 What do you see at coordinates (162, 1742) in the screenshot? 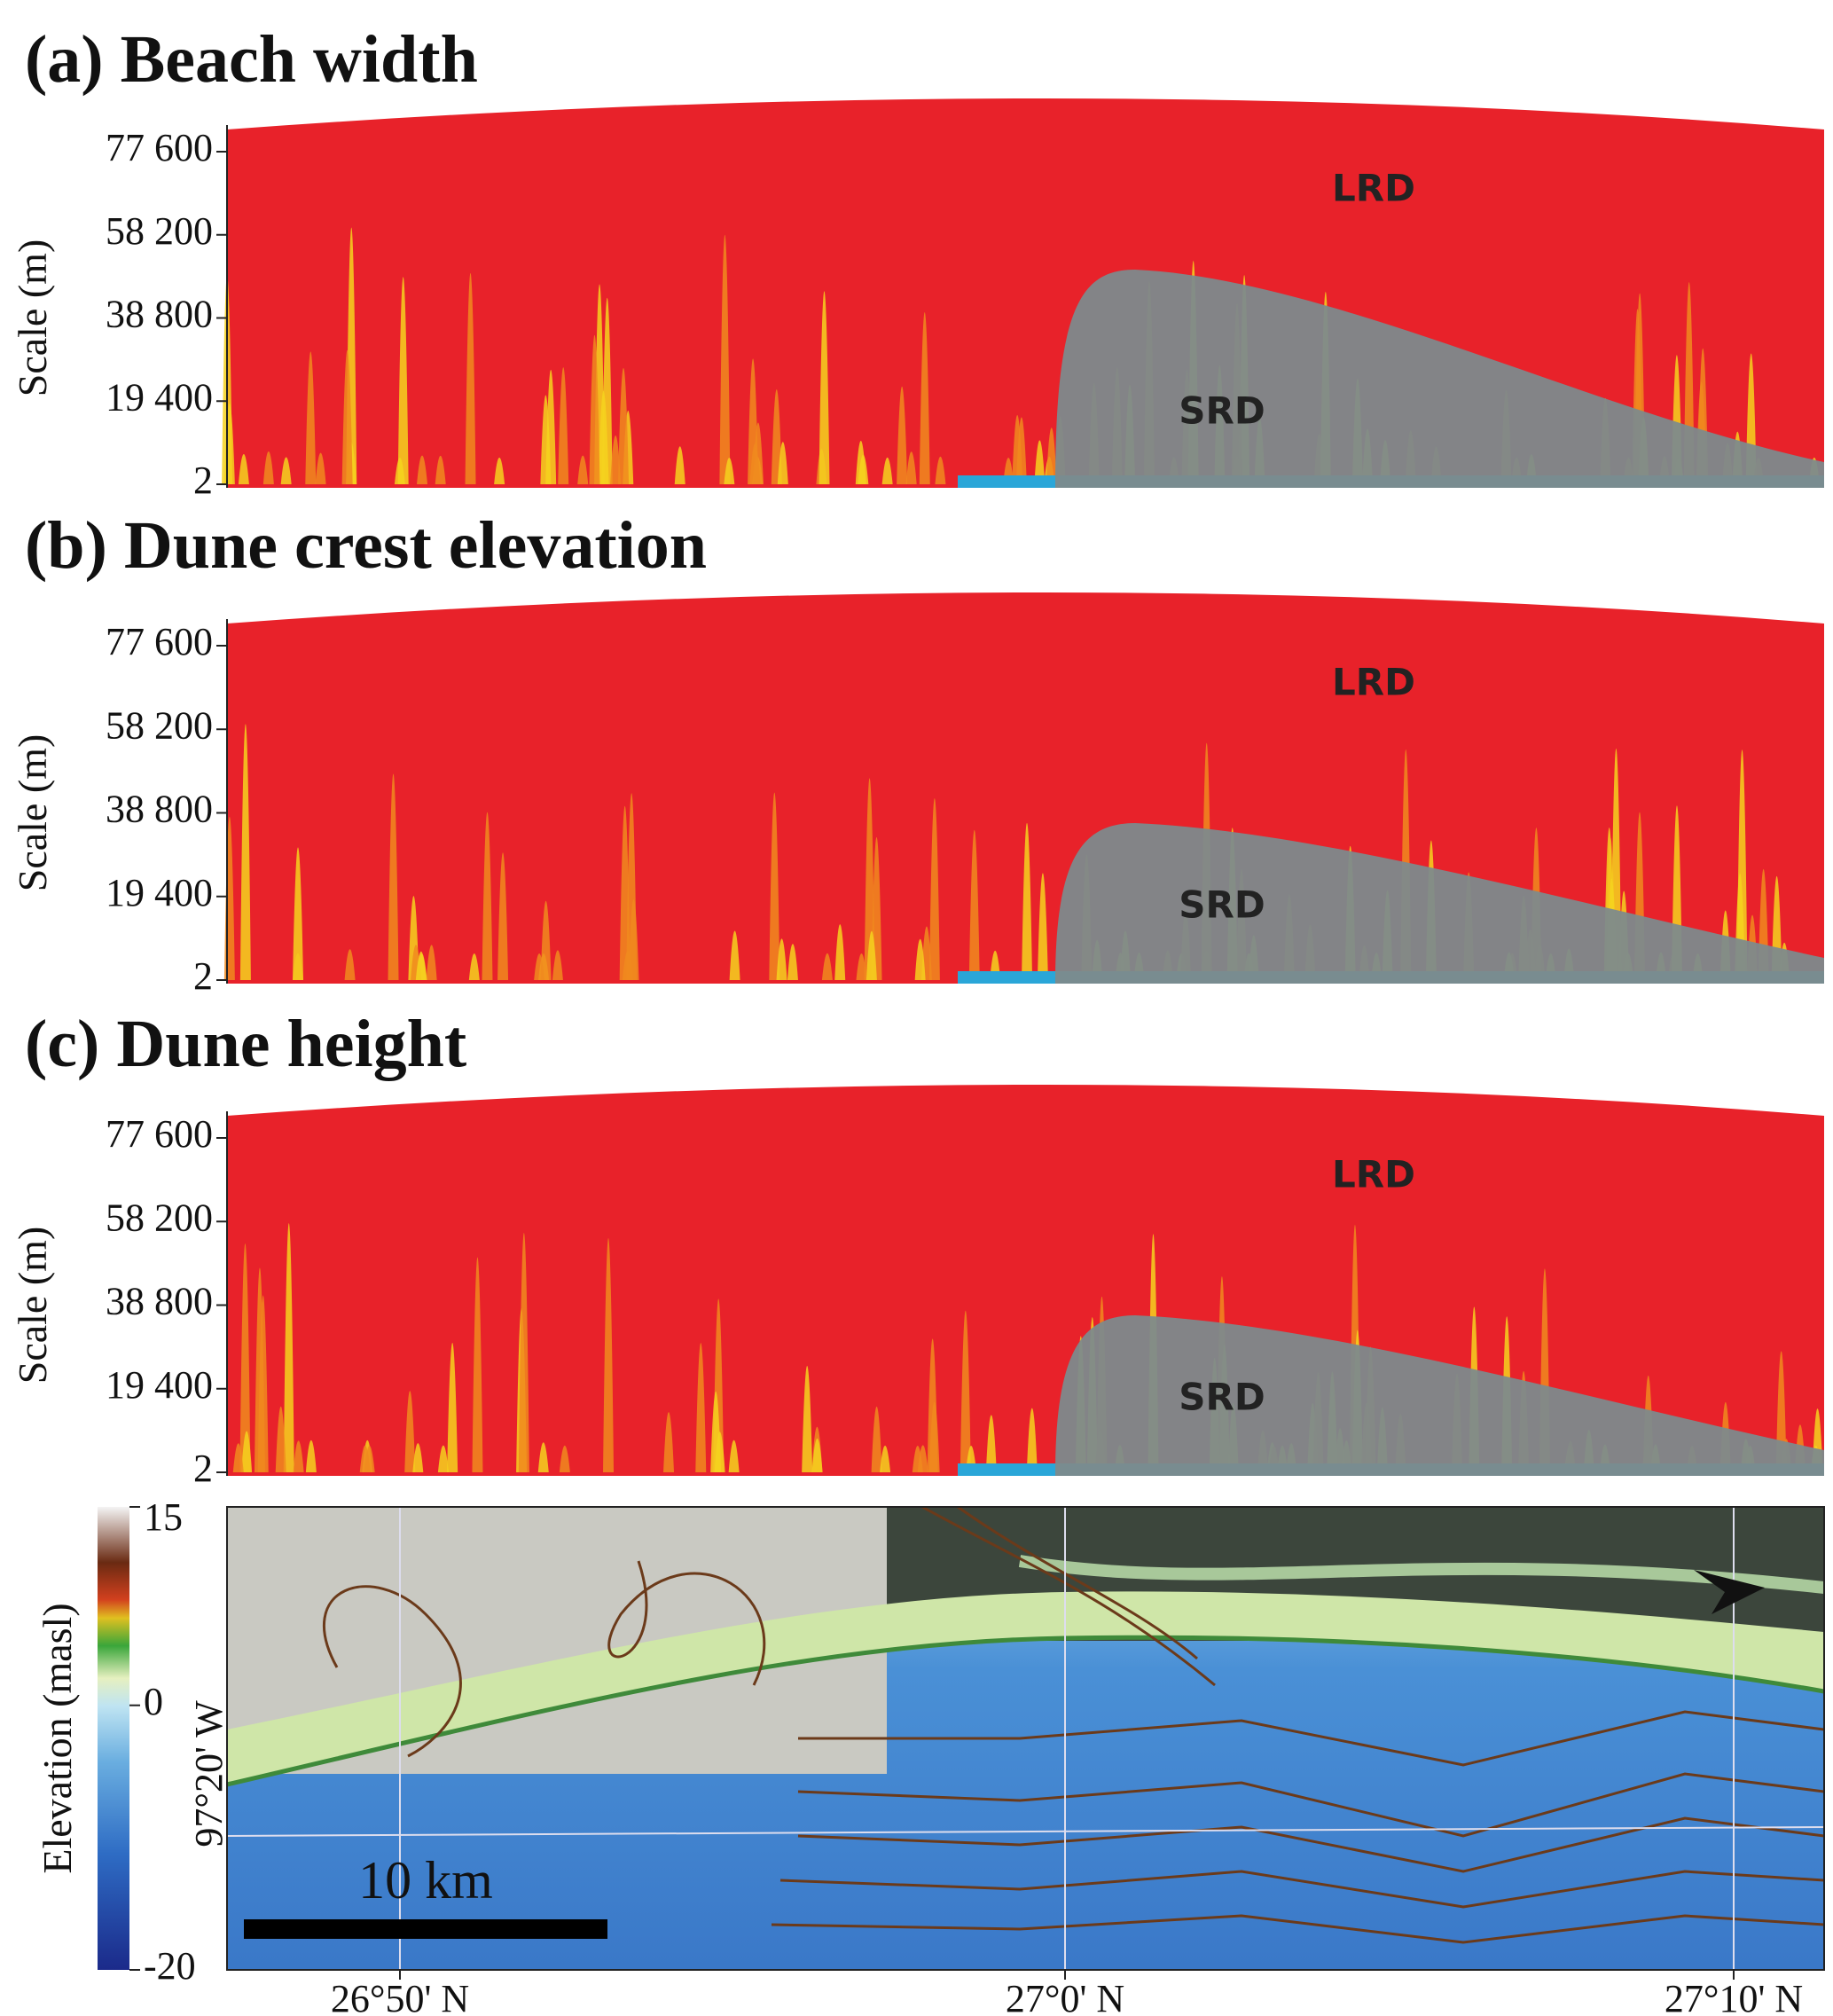
I see `colorbar-ticks: 15 0 -20` at bounding box center [162, 1742].